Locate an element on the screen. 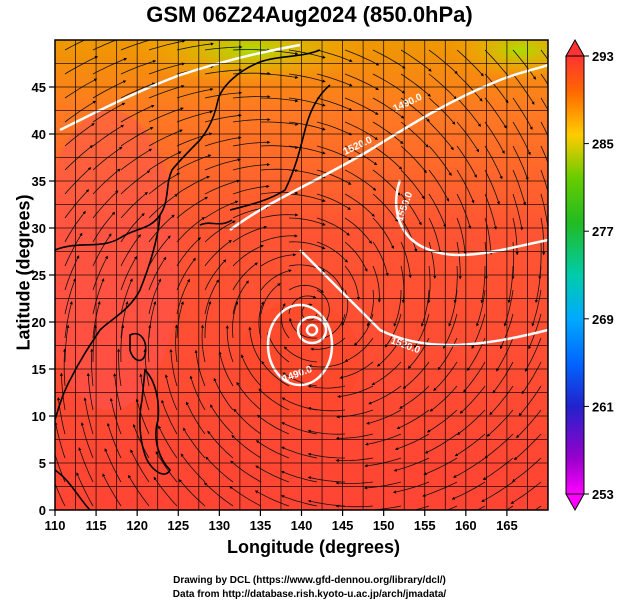  y-tick-label: 15 is located at coordinates (39, 369).